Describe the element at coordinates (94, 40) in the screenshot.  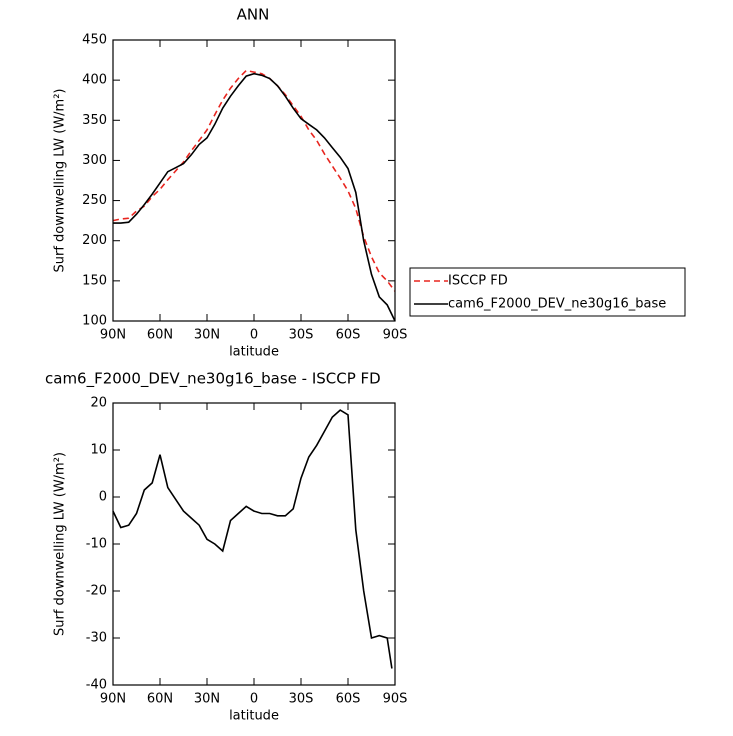
I see `y-tick-label: 450` at that location.